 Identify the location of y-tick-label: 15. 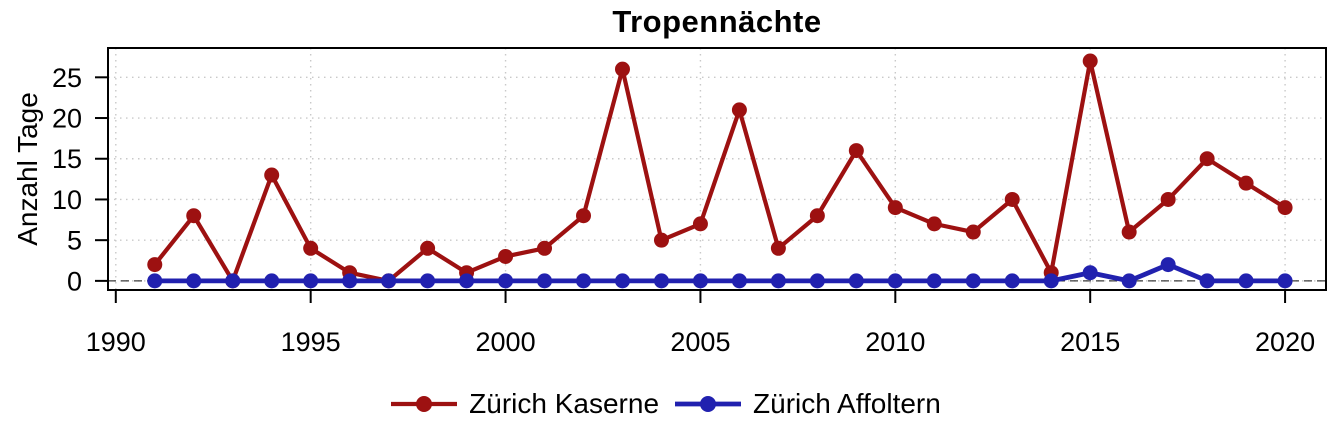
(67, 159).